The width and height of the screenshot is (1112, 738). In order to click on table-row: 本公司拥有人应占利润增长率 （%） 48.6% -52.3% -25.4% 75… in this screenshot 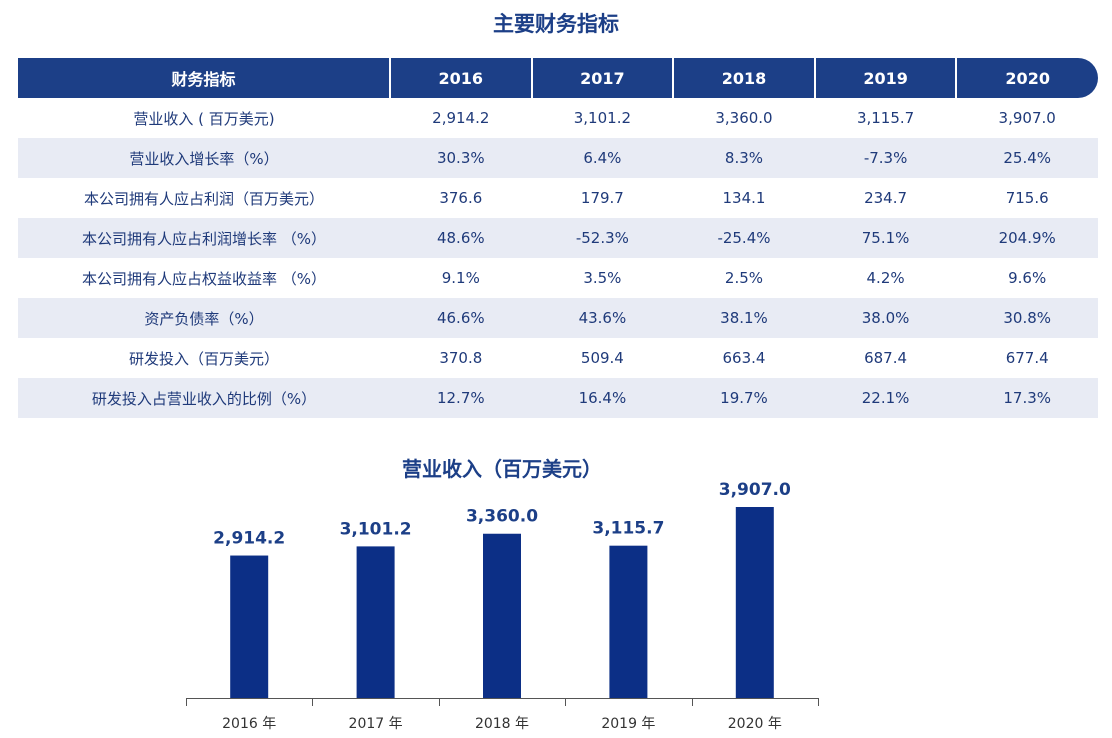, I will do `click(558, 238)`.